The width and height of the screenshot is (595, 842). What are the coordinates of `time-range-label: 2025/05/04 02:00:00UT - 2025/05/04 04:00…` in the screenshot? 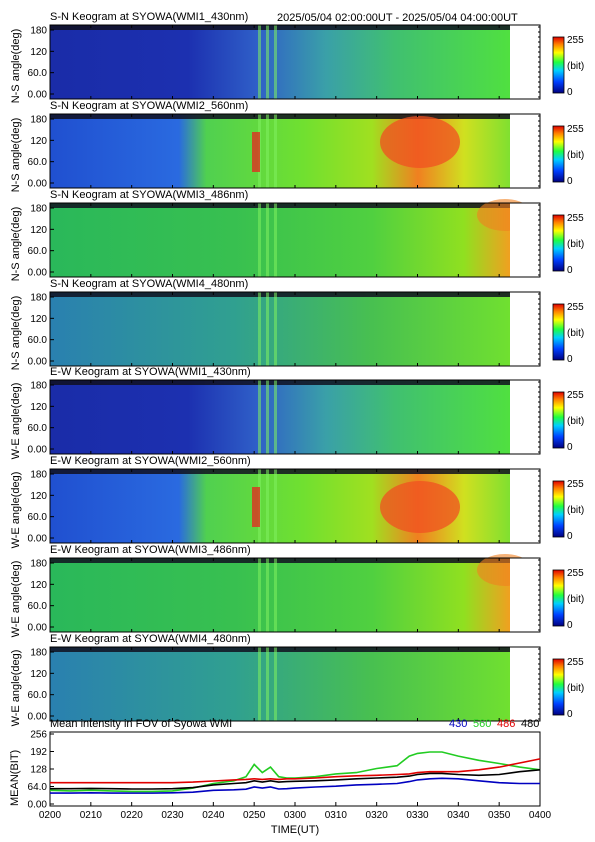 It's located at (397, 18).